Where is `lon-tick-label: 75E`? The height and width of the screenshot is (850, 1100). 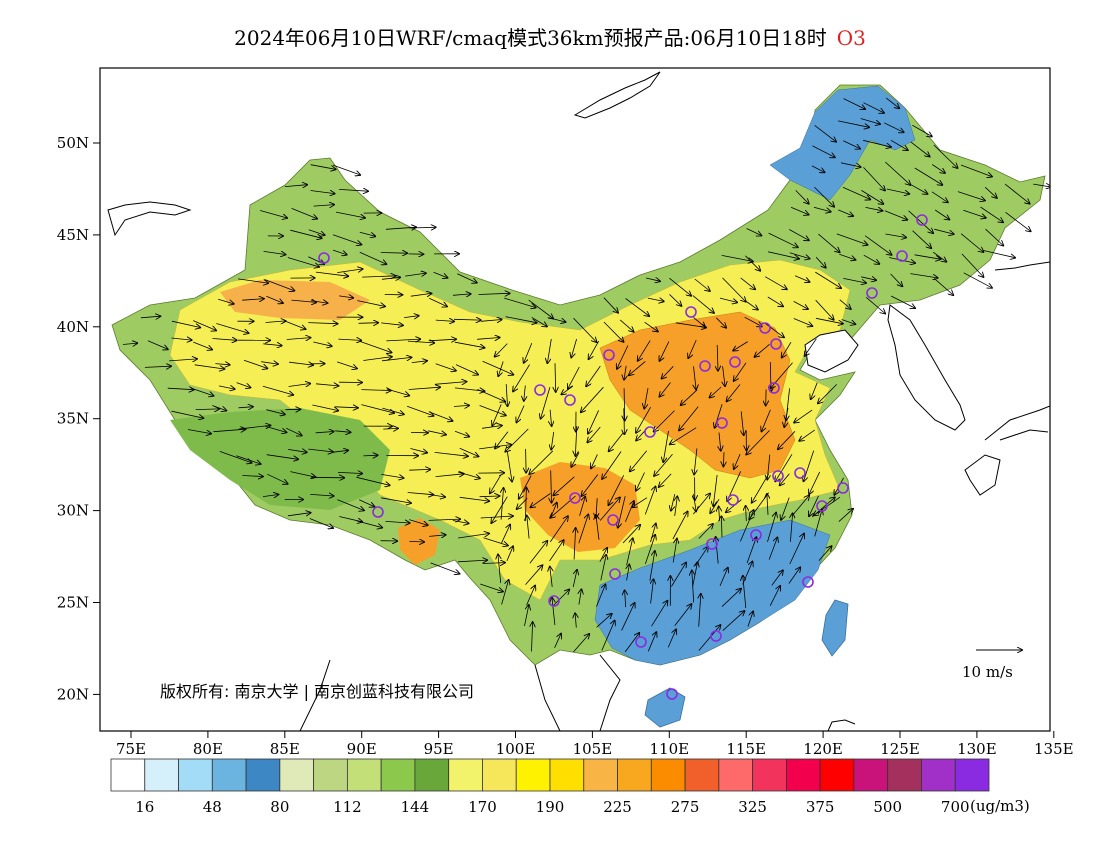 lon-tick-label: 75E is located at coordinates (131, 749).